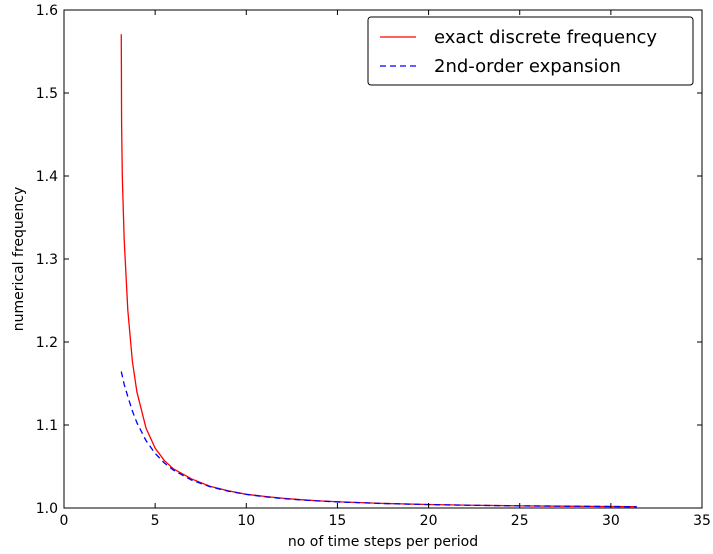  What do you see at coordinates (383, 542) in the screenshot?
I see `x-axis-label: no of time steps per period` at bounding box center [383, 542].